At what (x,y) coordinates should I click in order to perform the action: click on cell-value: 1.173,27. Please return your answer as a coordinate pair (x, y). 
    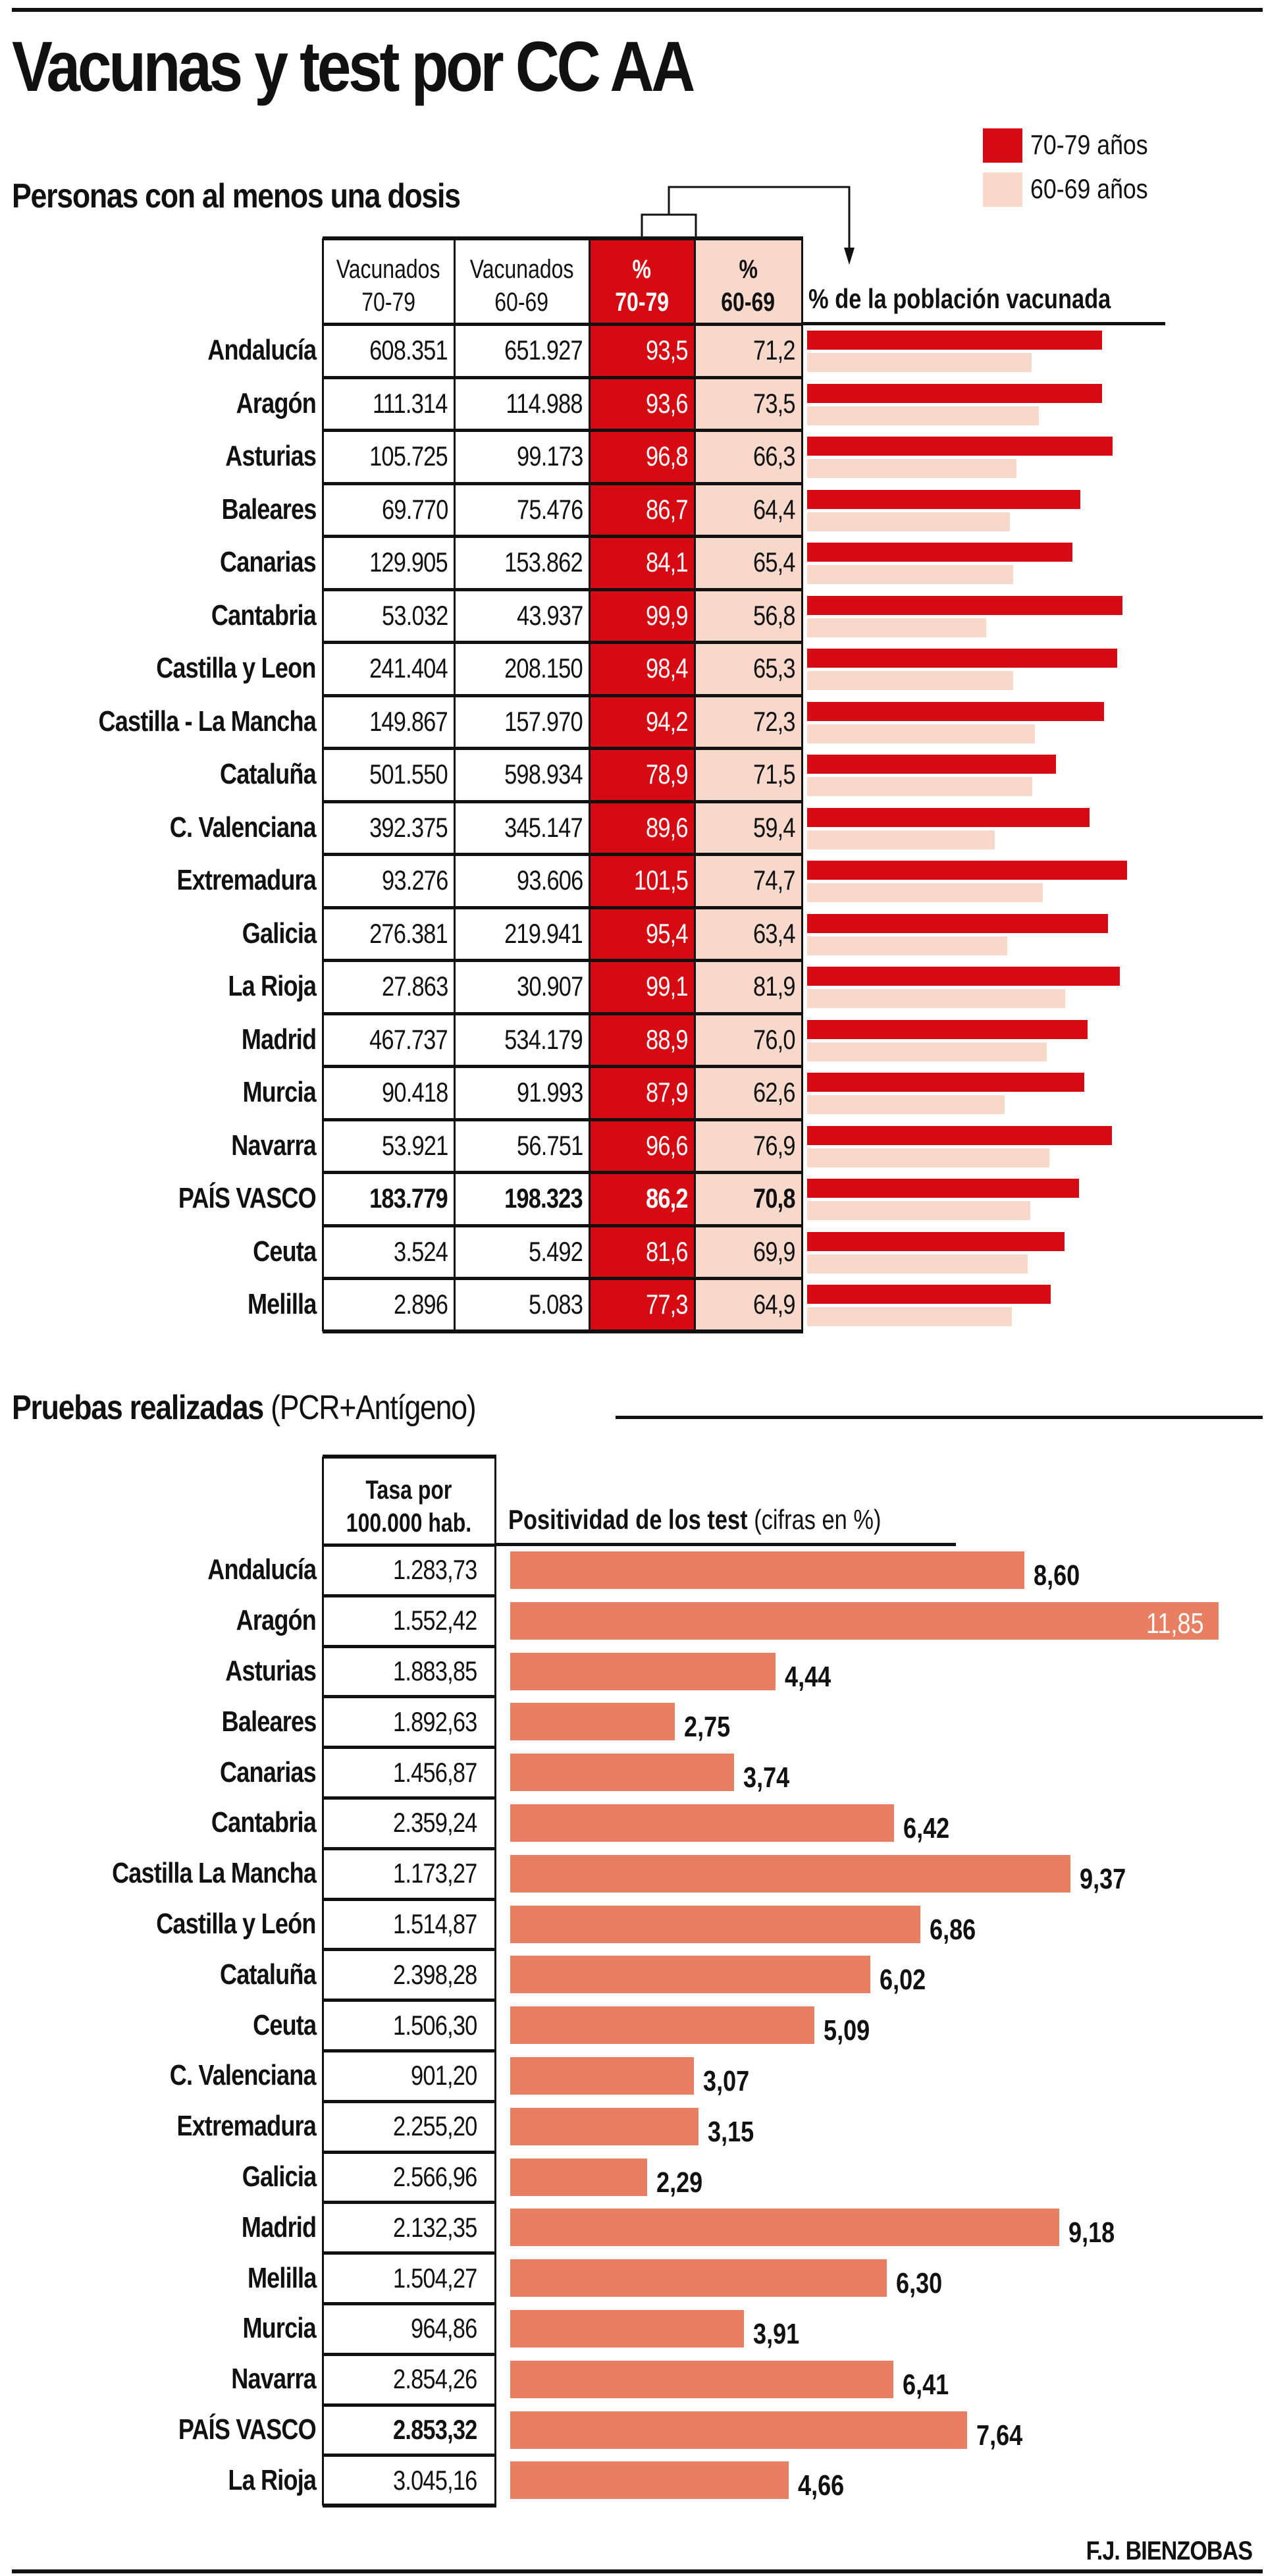
    Looking at the image, I should click on (434, 1874).